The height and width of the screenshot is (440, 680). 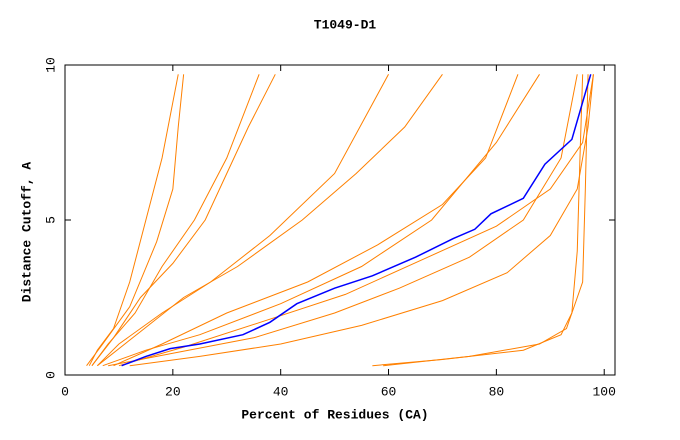 I want to click on x-tick-label: 0, so click(x=65, y=391).